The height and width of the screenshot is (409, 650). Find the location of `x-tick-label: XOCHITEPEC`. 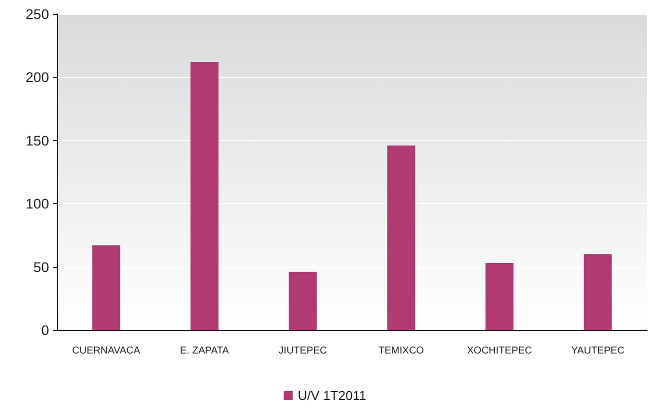

x-tick-label: XOCHITEPEC is located at coordinates (499, 351).